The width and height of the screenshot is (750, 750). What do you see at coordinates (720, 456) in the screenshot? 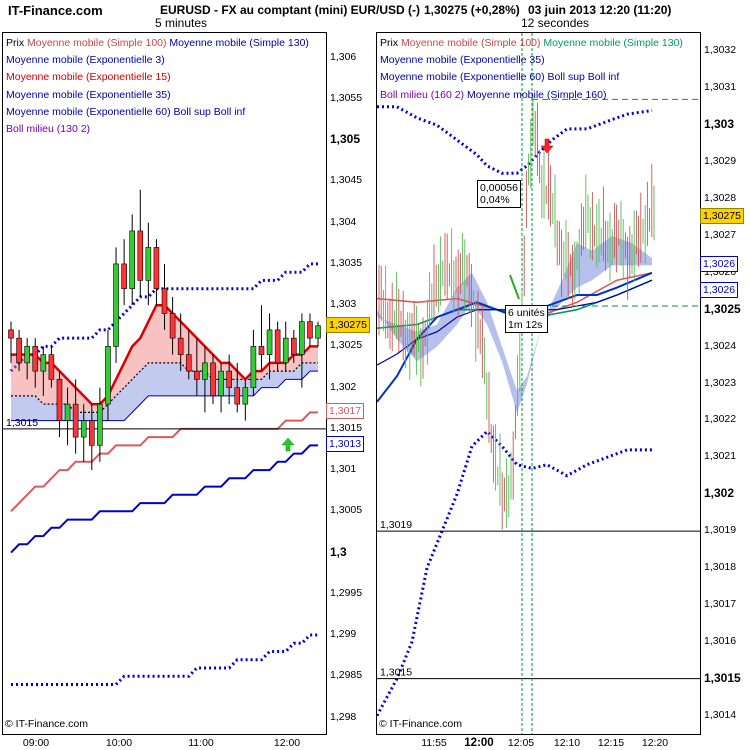
I see `right-y-tick: 1,3021` at bounding box center [720, 456].